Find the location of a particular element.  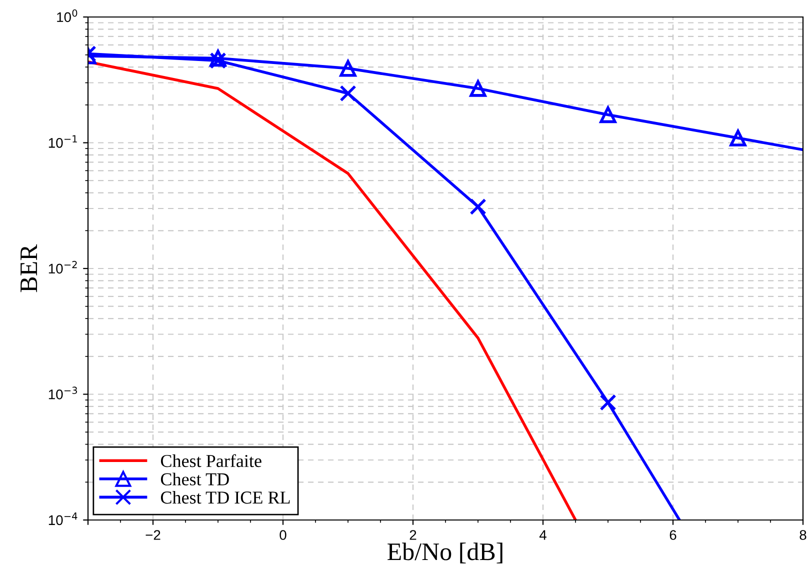

y-tick-label: 10$^{−4}$ is located at coordinates (63, 519).